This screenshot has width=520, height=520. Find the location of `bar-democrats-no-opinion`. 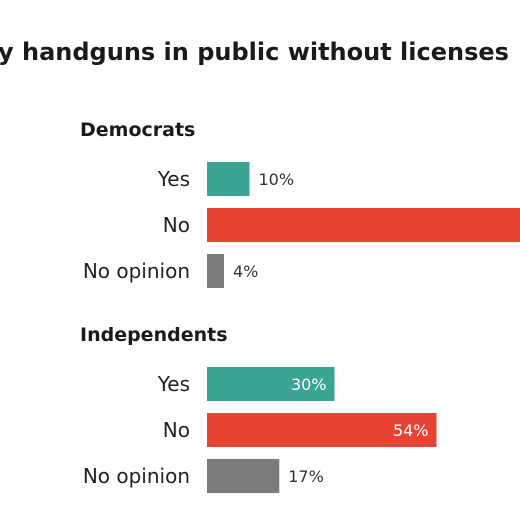

bar-democrats-no-opinion is located at coordinates (215, 271).